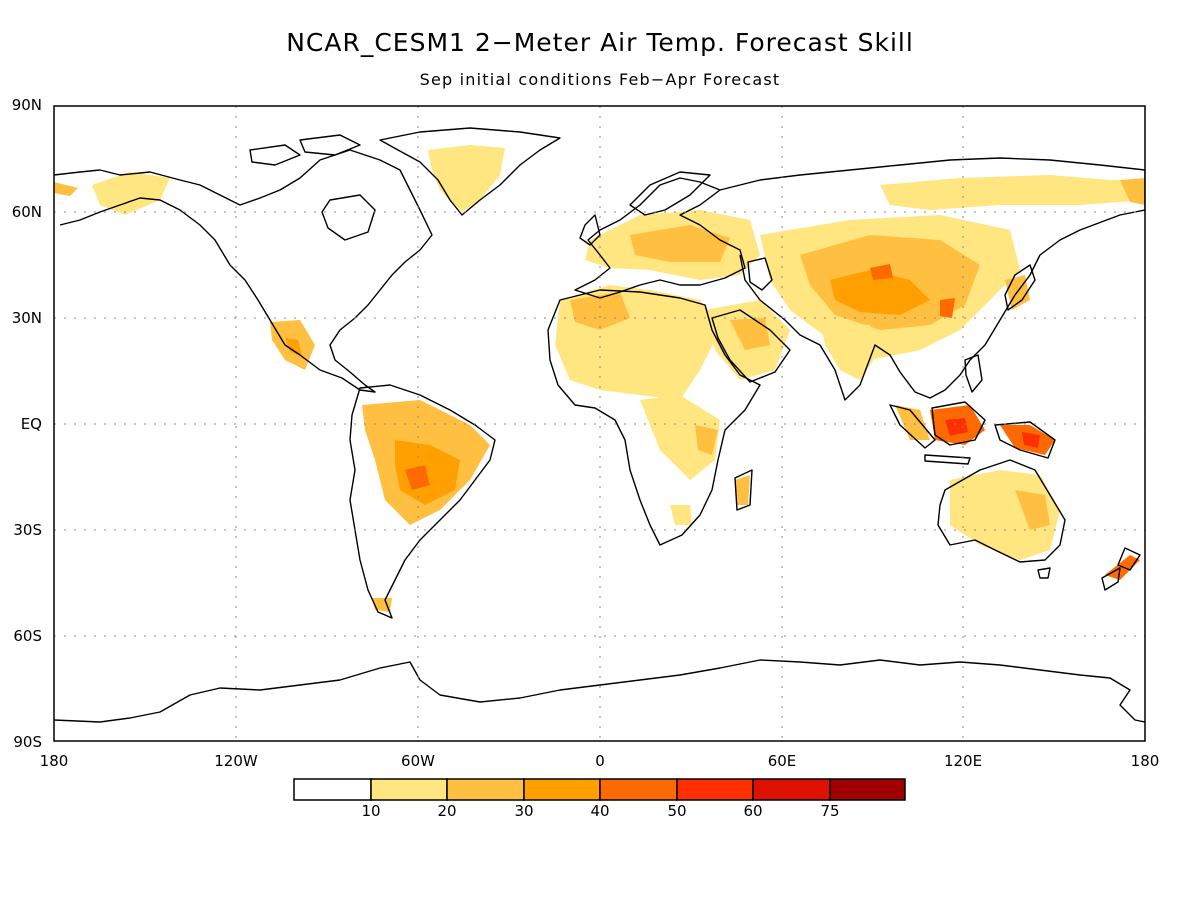 This screenshot has height=900, width=1200. Describe the element at coordinates (956, 427) in the screenshot. I see `shade-borneo-core` at that location.